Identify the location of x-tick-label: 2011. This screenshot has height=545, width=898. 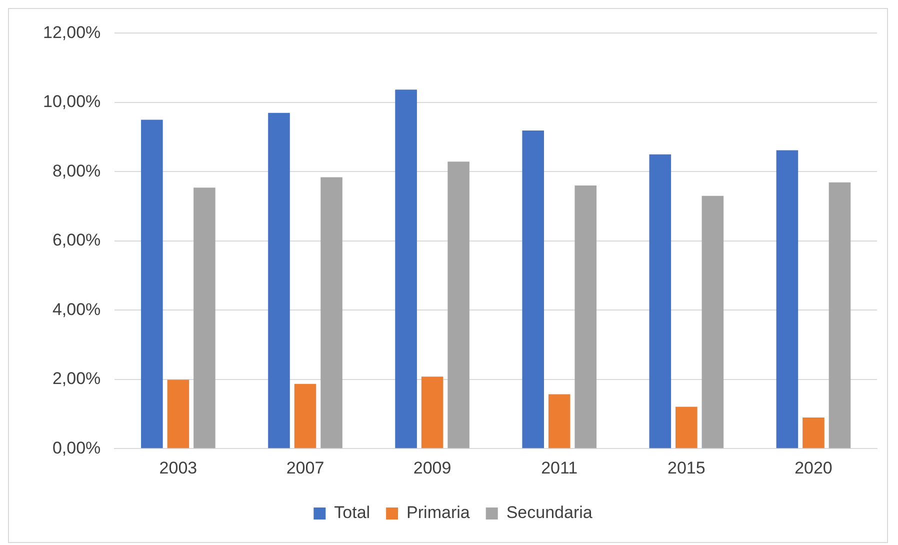
(559, 468).